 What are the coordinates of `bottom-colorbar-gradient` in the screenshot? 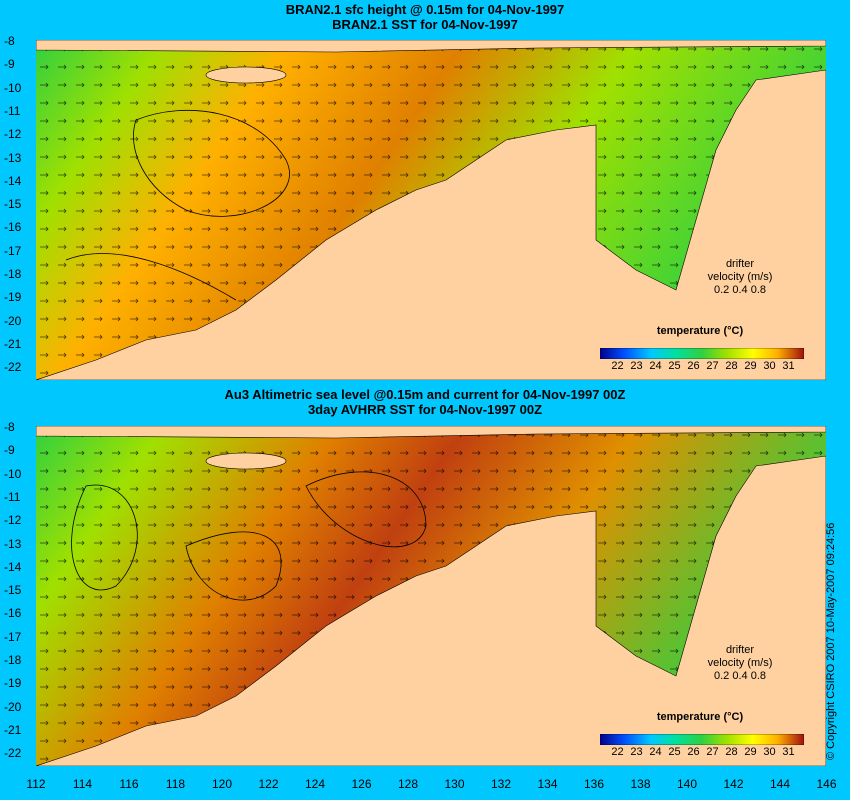 It's located at (702, 739).